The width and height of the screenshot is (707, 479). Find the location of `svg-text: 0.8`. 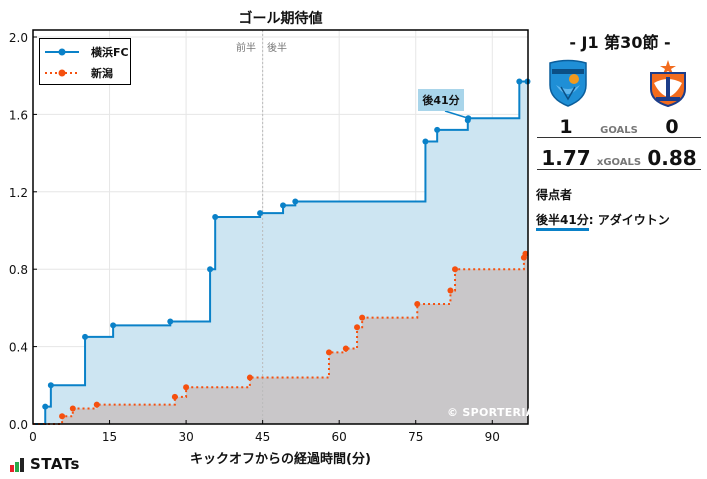

svg-text: 0.8 is located at coordinates (18, 270).